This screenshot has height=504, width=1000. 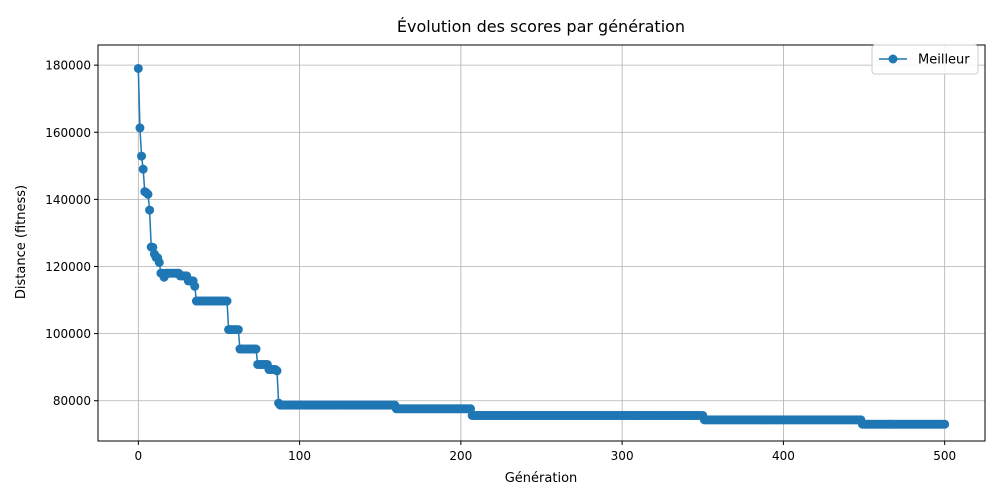 What do you see at coordinates (944, 456) in the screenshot?
I see `x-tick-label: 500` at bounding box center [944, 456].